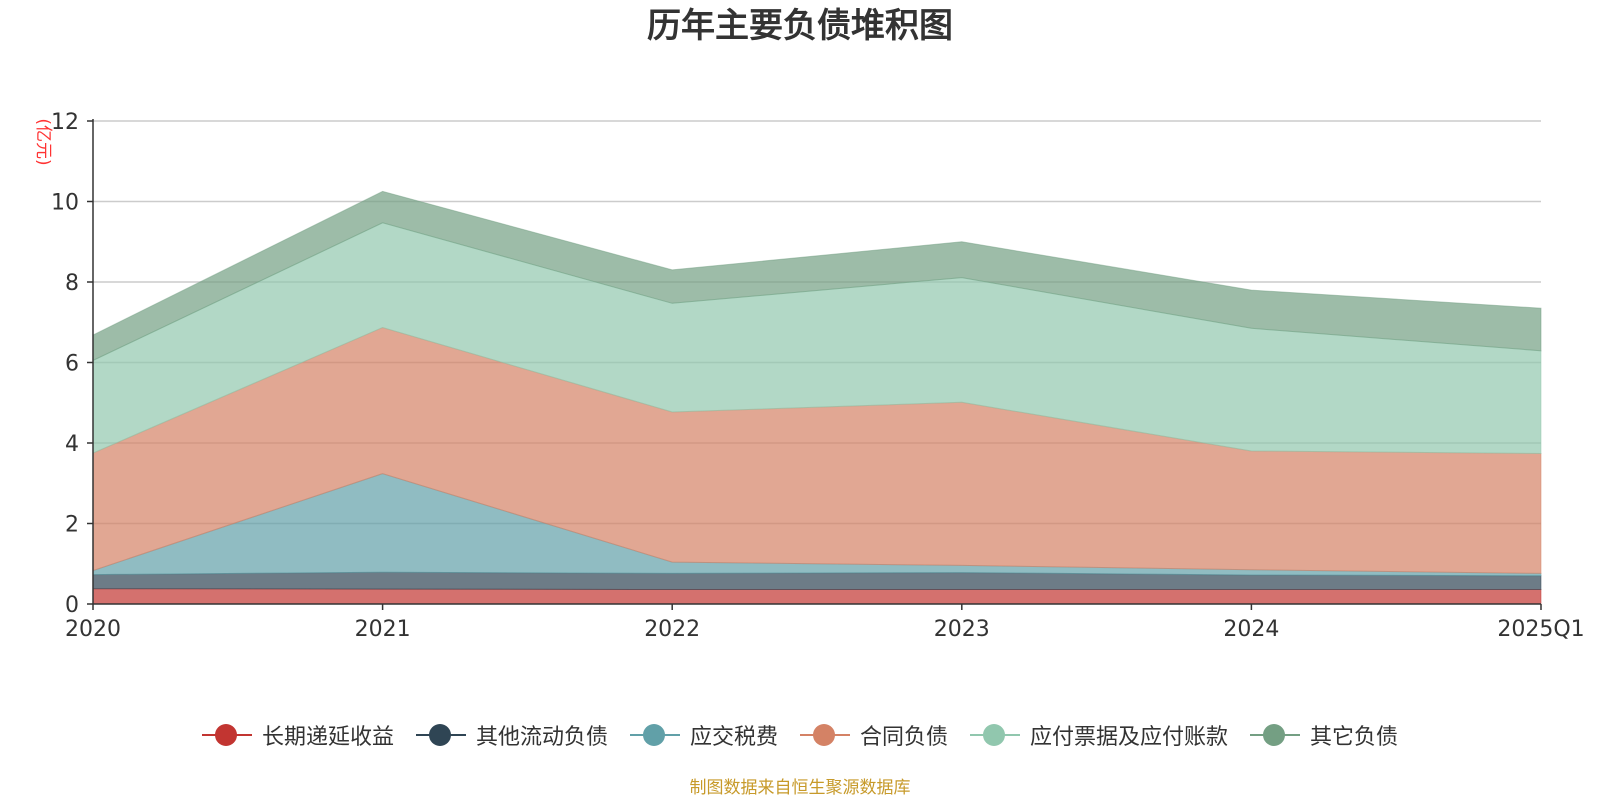 This screenshot has width=1600, height=800. Describe the element at coordinates (72, 364) in the screenshot. I see `y-tick-label: 6` at that location.